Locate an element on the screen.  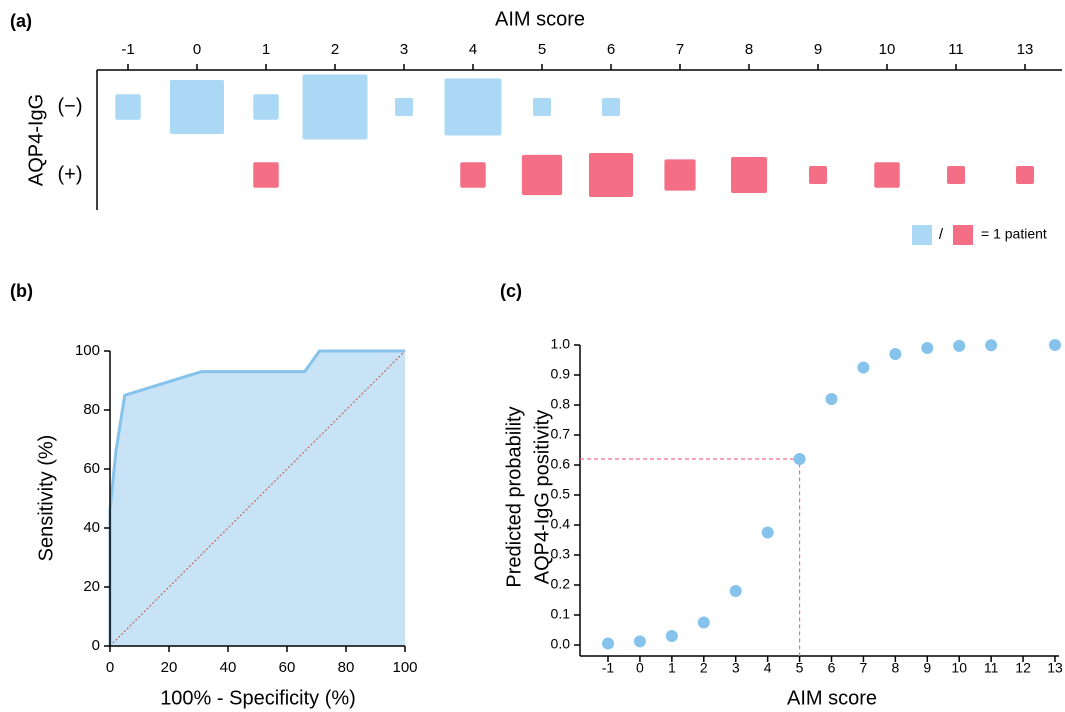
y-axis-title: Sensitivity (%) is located at coordinates (46, 498).